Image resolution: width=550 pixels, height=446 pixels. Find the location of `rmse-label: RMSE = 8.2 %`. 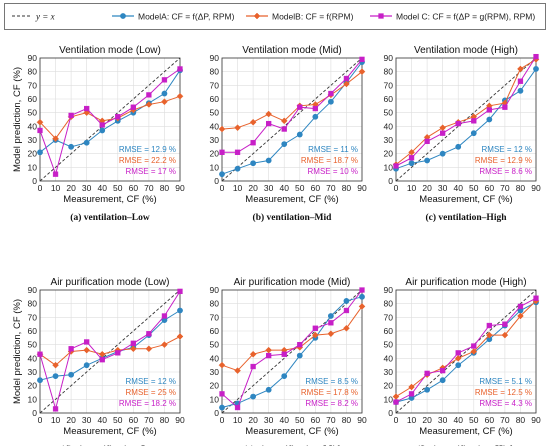

rmse-label: RMSE = 8.2 % is located at coordinates (331, 403).